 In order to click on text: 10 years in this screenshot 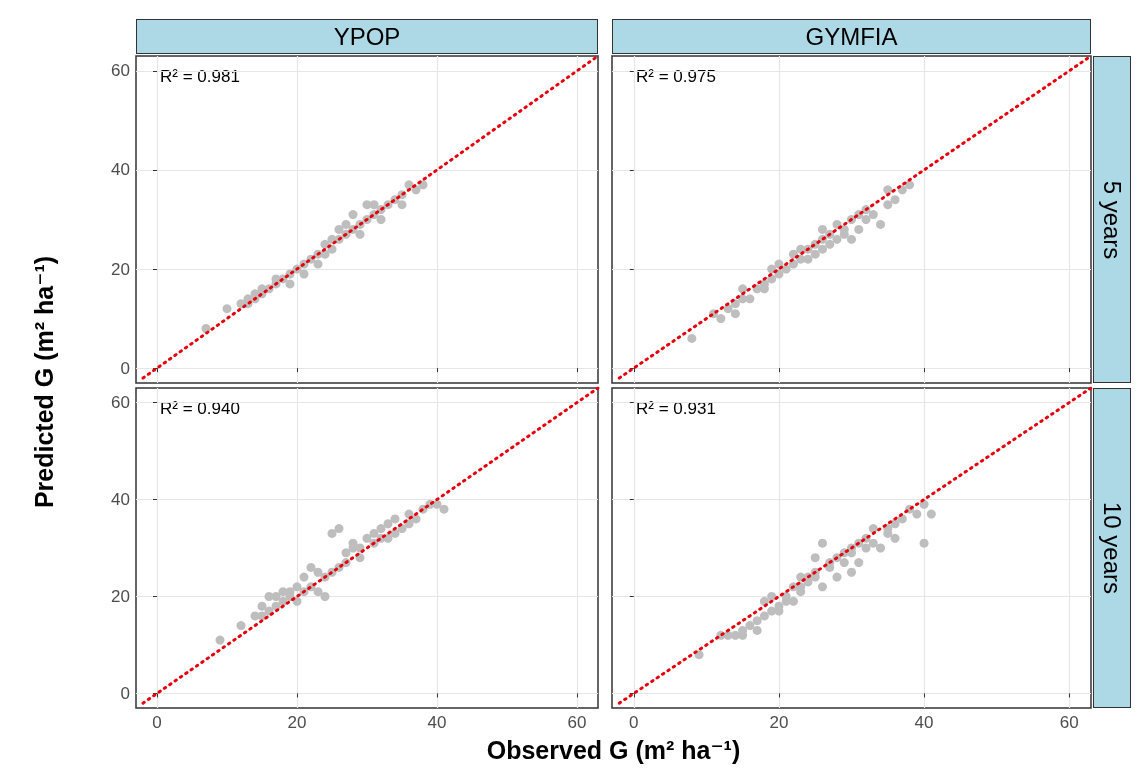, I will do `click(1112, 548)`.